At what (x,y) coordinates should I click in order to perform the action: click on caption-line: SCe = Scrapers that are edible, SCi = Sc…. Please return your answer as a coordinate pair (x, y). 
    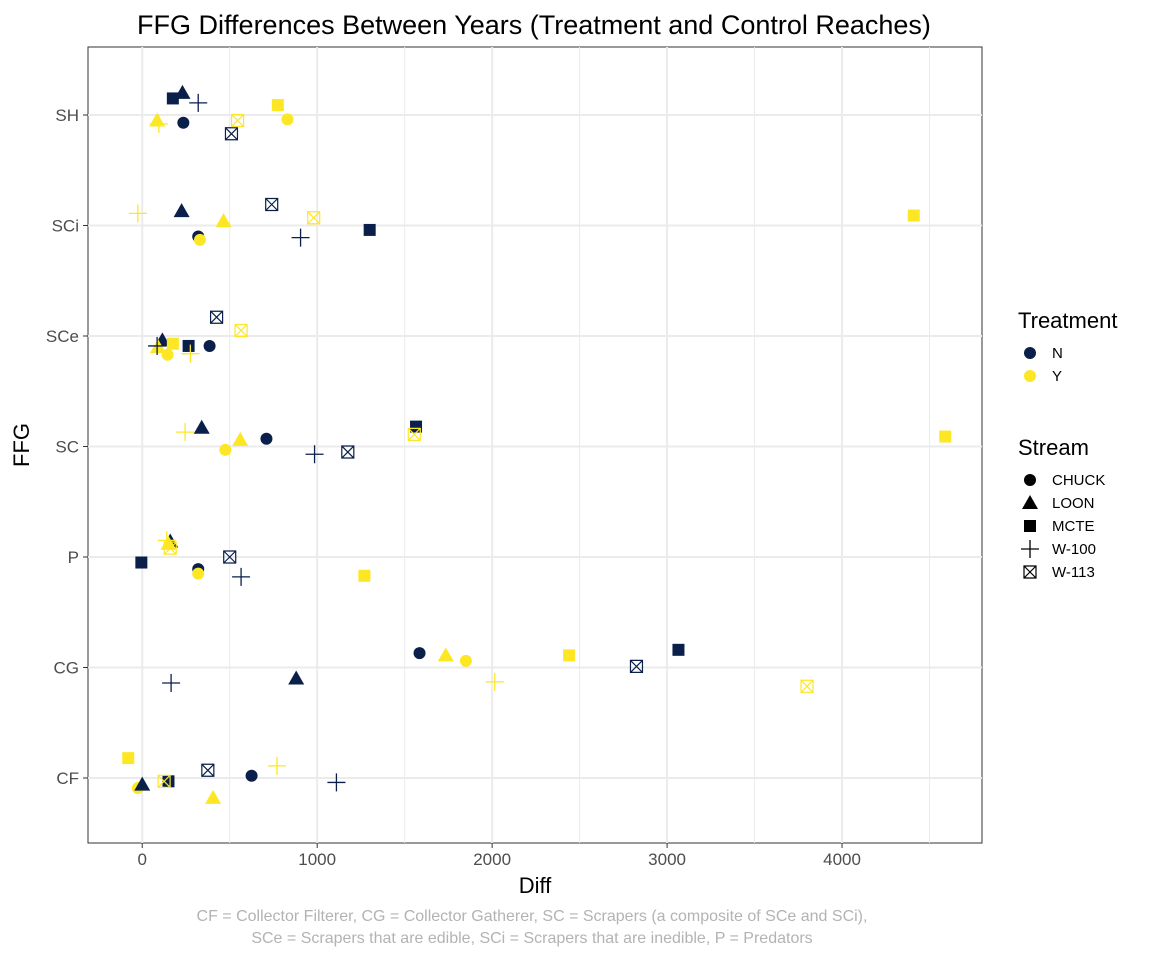
    Looking at the image, I should click on (532, 938).